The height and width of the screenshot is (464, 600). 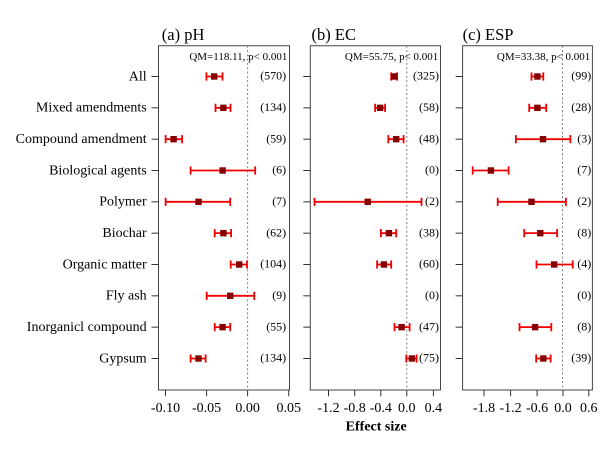 What do you see at coordinates (584, 138) in the screenshot?
I see `svg-text: (3)` at bounding box center [584, 138].